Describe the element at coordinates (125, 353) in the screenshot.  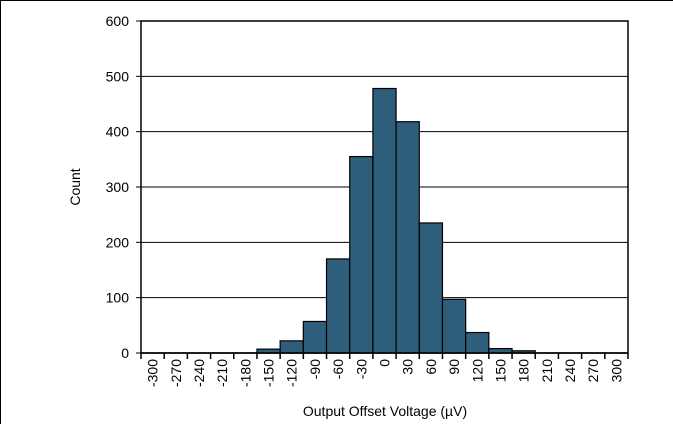
I see `y-tick-label: 0` at that location.